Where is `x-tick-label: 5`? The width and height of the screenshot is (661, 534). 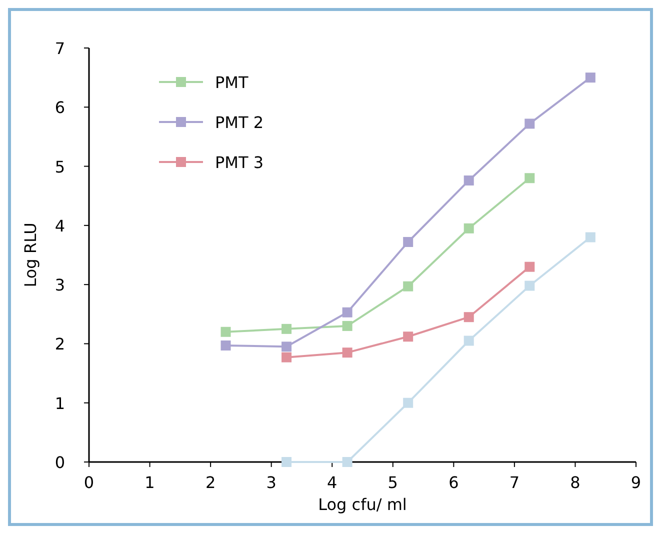
x-tick-label: 5 is located at coordinates (393, 482).